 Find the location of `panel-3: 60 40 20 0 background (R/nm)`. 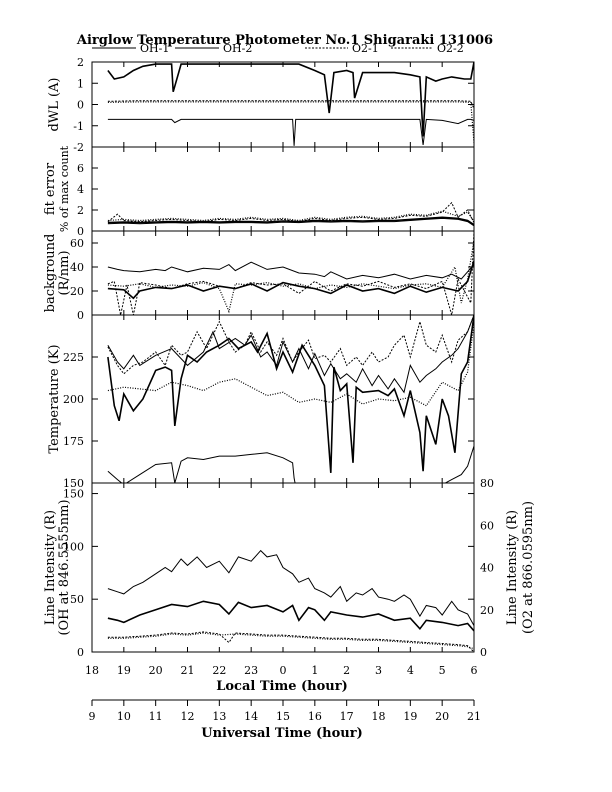

panel-3: 60 40 20 0 background (R/nm) is located at coordinates (259, 276).